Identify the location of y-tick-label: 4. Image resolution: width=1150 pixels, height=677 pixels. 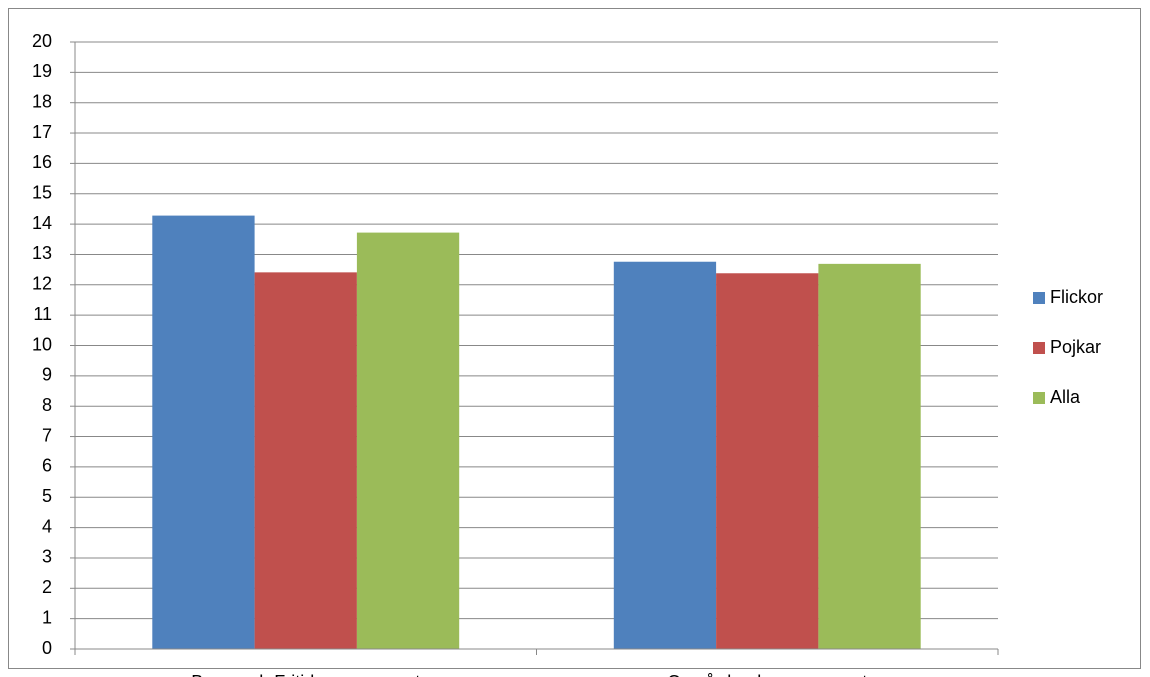
(47, 526).